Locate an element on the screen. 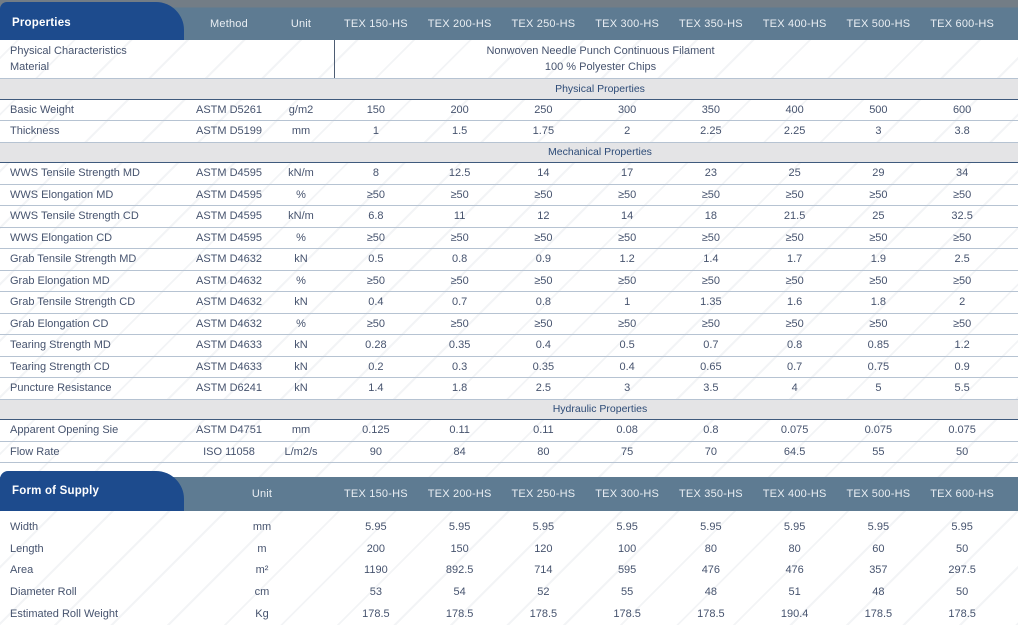 Image resolution: width=1018 pixels, height=625 pixels. value-cell: 55 is located at coordinates (878, 451).